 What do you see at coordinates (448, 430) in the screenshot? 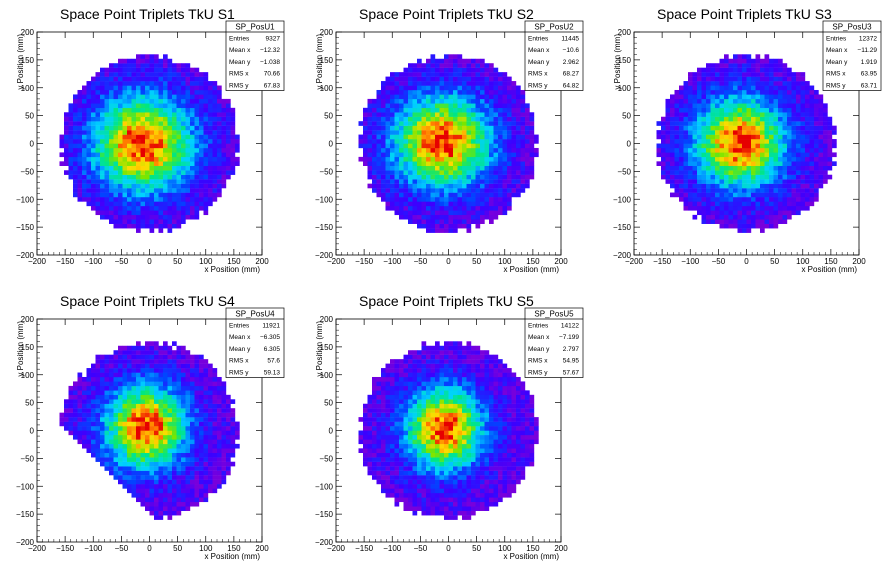
I see `heatmap-cells` at bounding box center [448, 430].